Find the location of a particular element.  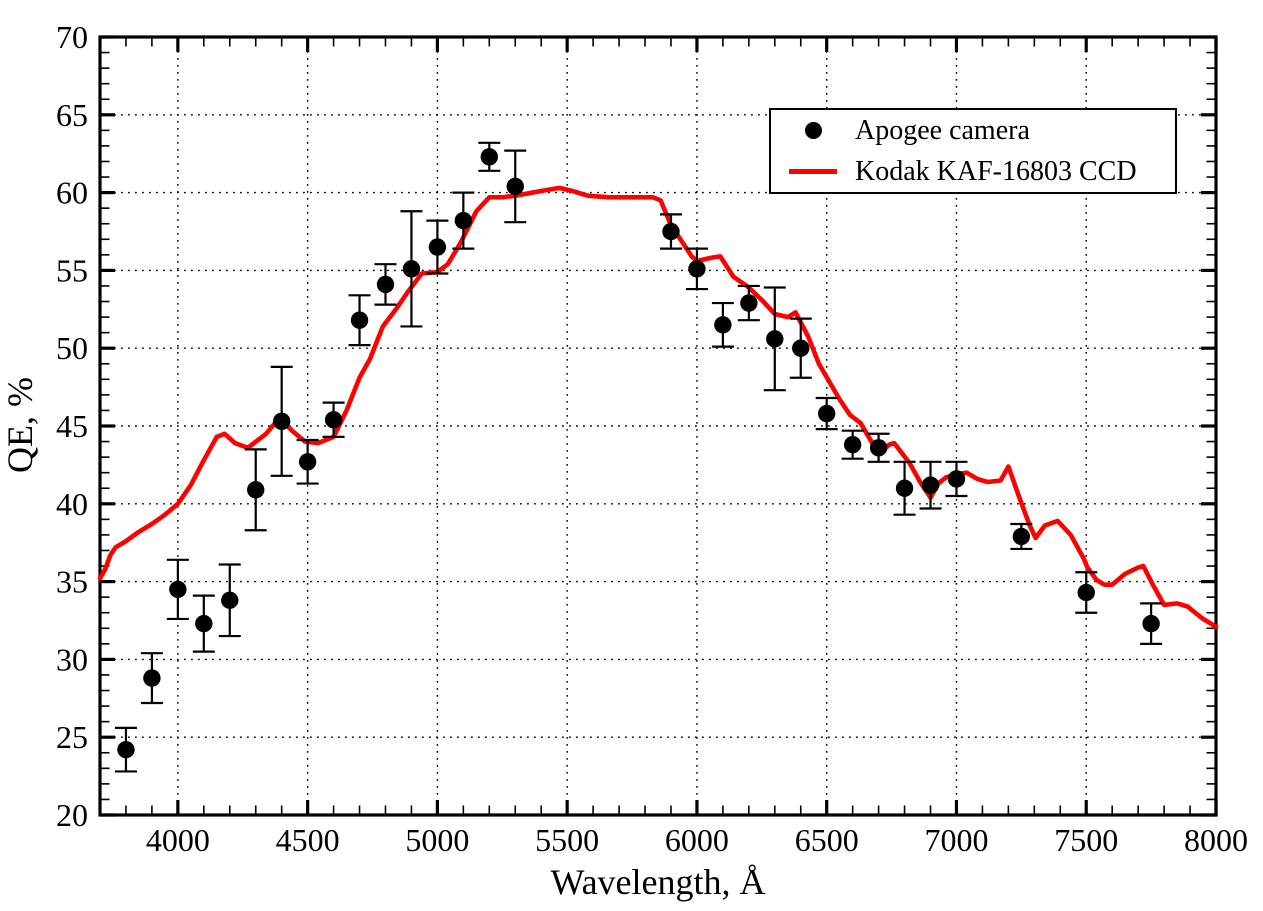

line-marker-icon is located at coordinates (813, 171).